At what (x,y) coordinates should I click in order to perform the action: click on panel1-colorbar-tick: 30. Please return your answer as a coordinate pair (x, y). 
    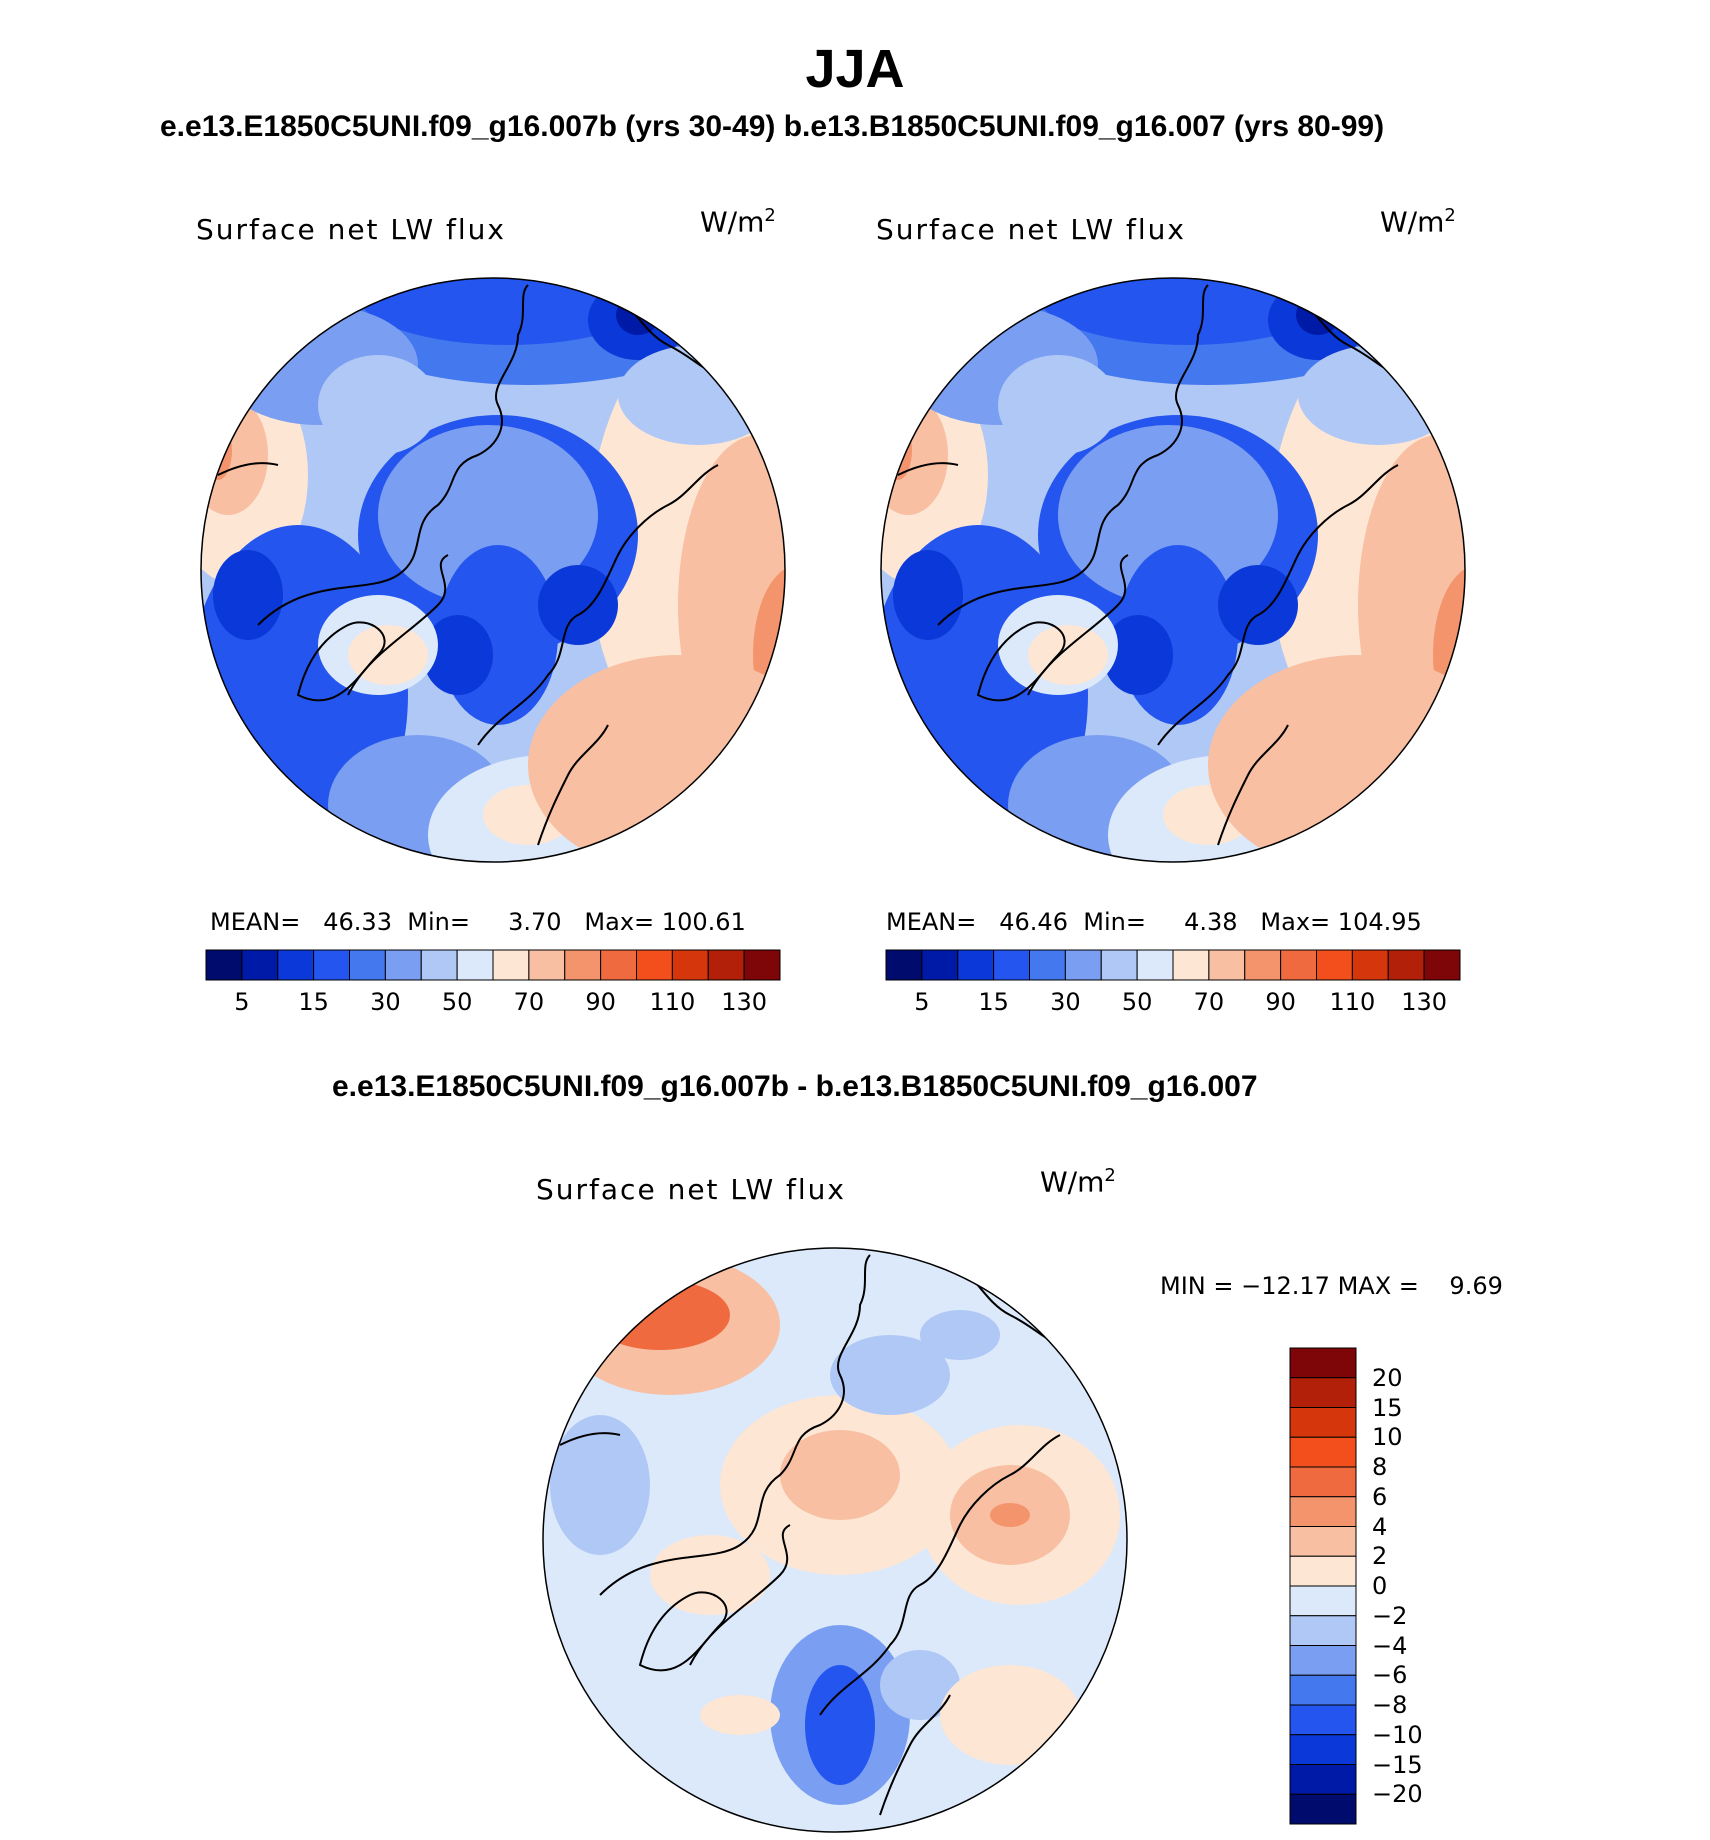
    Looking at the image, I should click on (385, 1002).